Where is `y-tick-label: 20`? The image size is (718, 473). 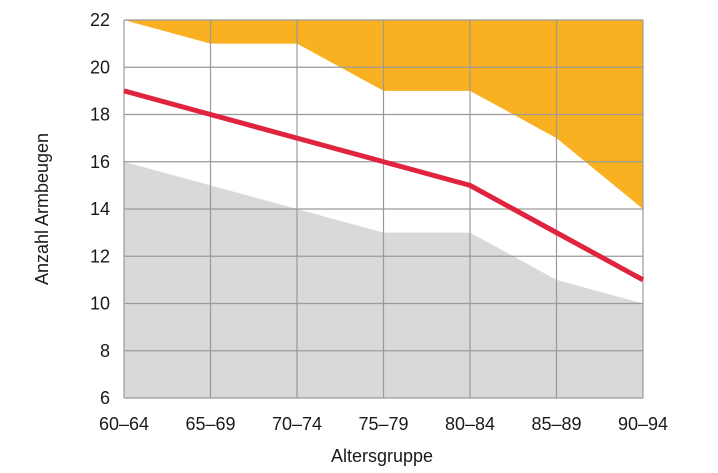
y-tick-label: 20 is located at coordinates (100, 67).